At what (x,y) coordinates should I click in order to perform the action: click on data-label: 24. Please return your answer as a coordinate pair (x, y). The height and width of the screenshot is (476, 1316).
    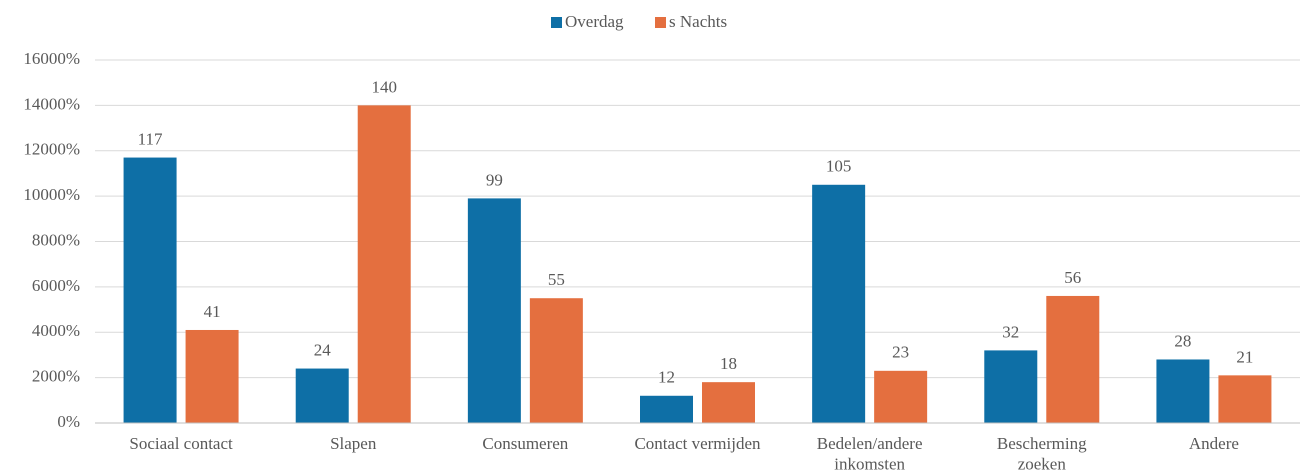
    Looking at the image, I should click on (323, 349).